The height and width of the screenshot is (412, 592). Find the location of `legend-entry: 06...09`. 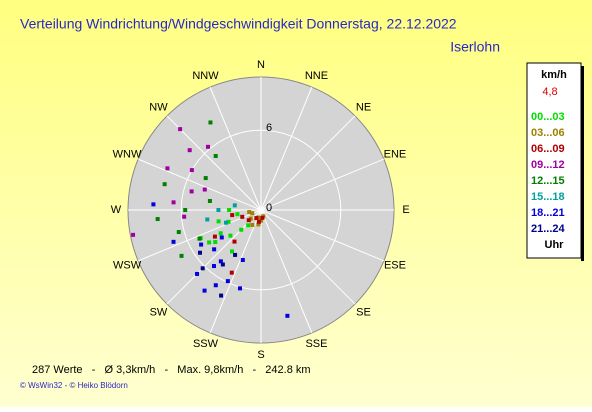

legend-entry: 06...09 is located at coordinates (548, 149).